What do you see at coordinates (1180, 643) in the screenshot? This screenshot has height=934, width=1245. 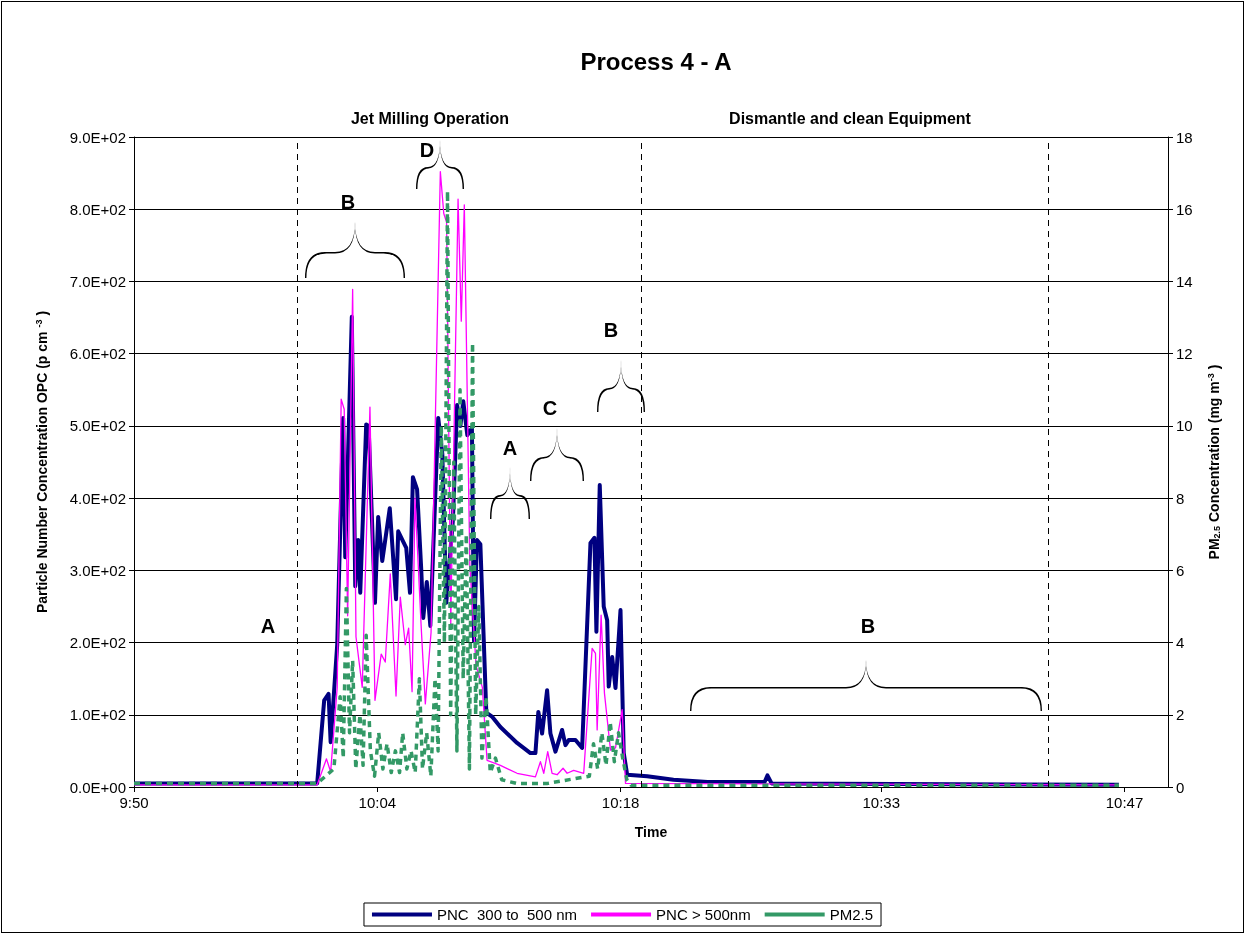 I see `y2-tick-label: 4` at bounding box center [1180, 643].